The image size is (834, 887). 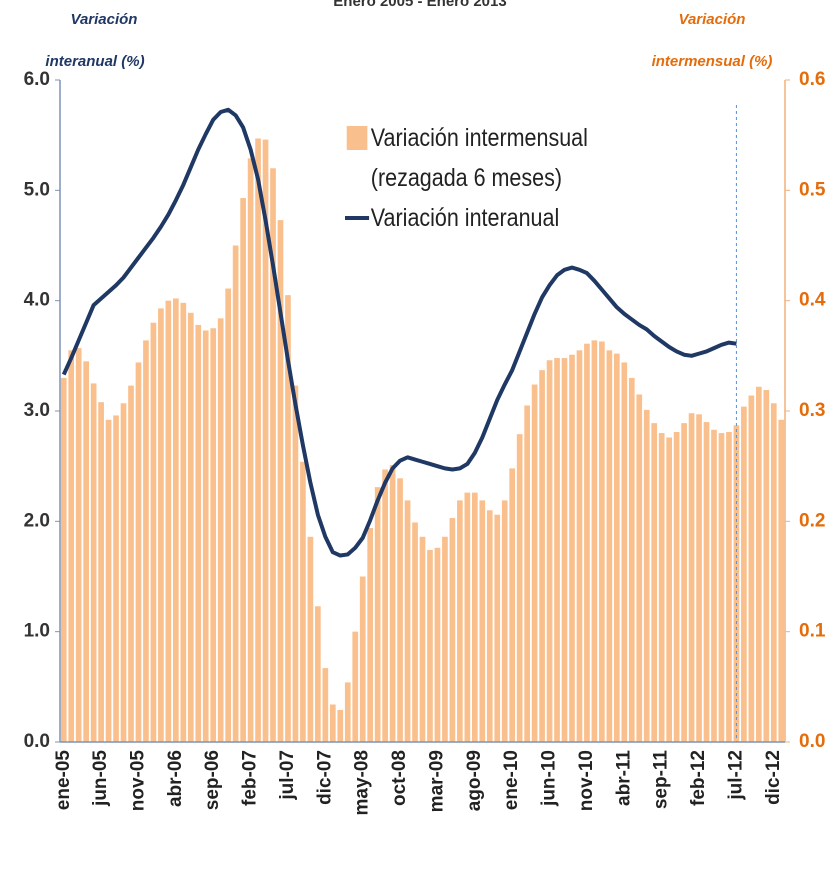 What do you see at coordinates (137, 781) in the screenshot?
I see `x-tick-label: nov-05` at bounding box center [137, 781].